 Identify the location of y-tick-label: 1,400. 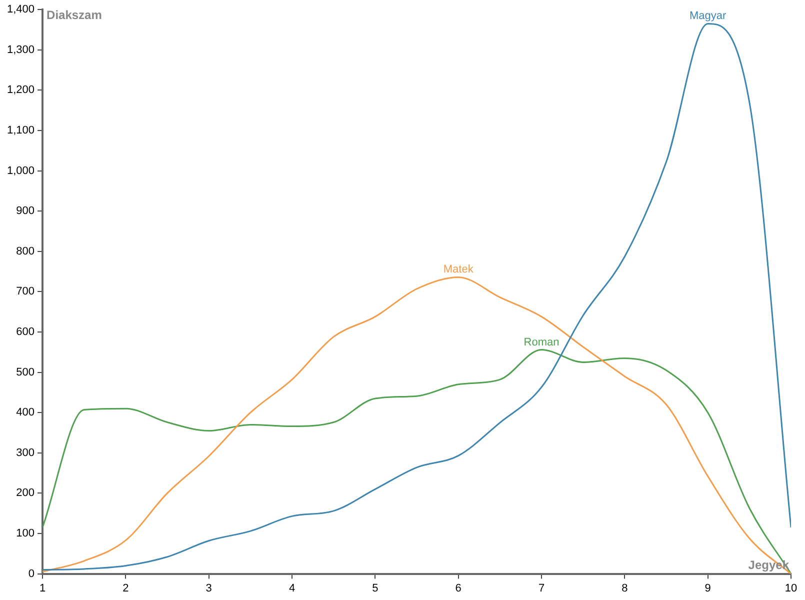
(20, 10).